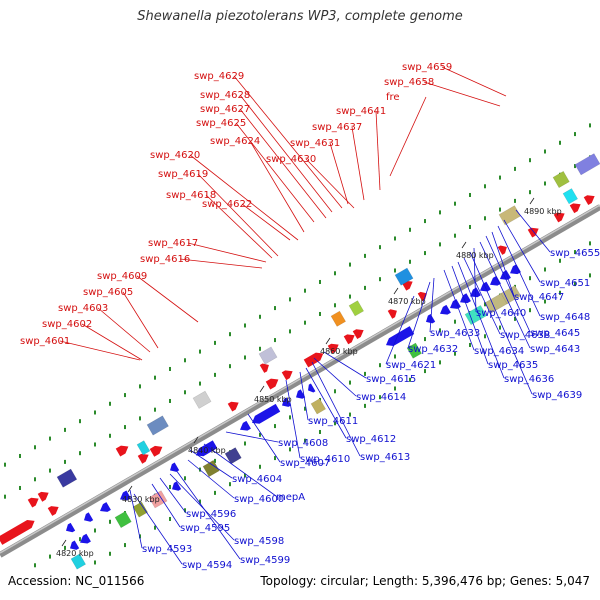 The image size is (600, 600). Describe the element at coordinates (227, 204) in the screenshot. I see `forward-gene-label: swp_4622` at that location.